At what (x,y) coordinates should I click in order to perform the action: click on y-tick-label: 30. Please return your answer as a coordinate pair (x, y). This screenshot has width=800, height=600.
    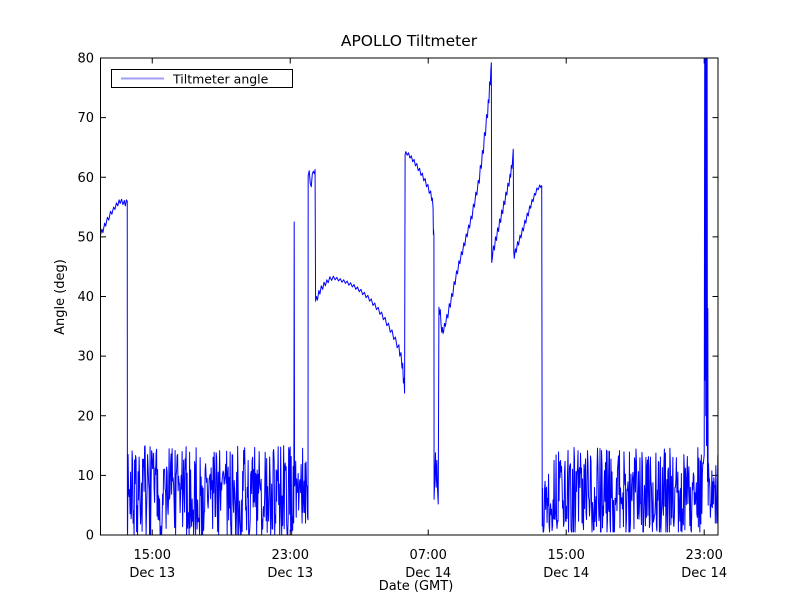
    Looking at the image, I should click on (85, 357).